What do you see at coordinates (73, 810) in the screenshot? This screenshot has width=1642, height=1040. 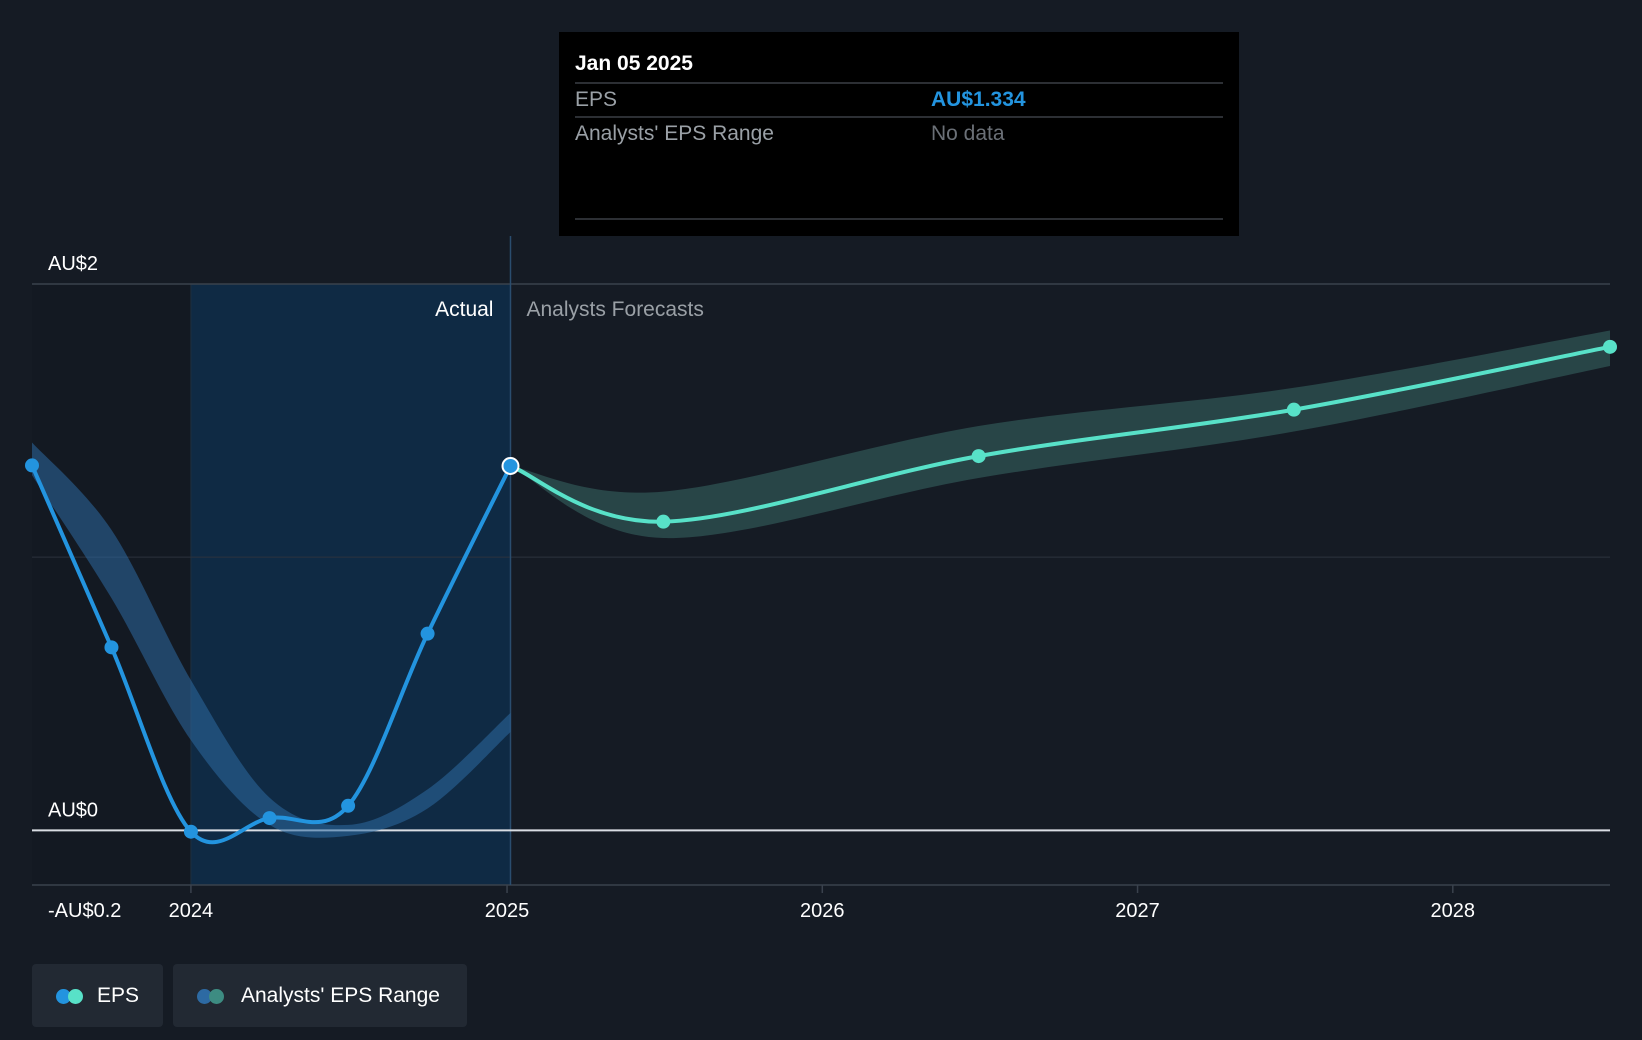 I see `y-tick-label: AU$0` at bounding box center [73, 810].